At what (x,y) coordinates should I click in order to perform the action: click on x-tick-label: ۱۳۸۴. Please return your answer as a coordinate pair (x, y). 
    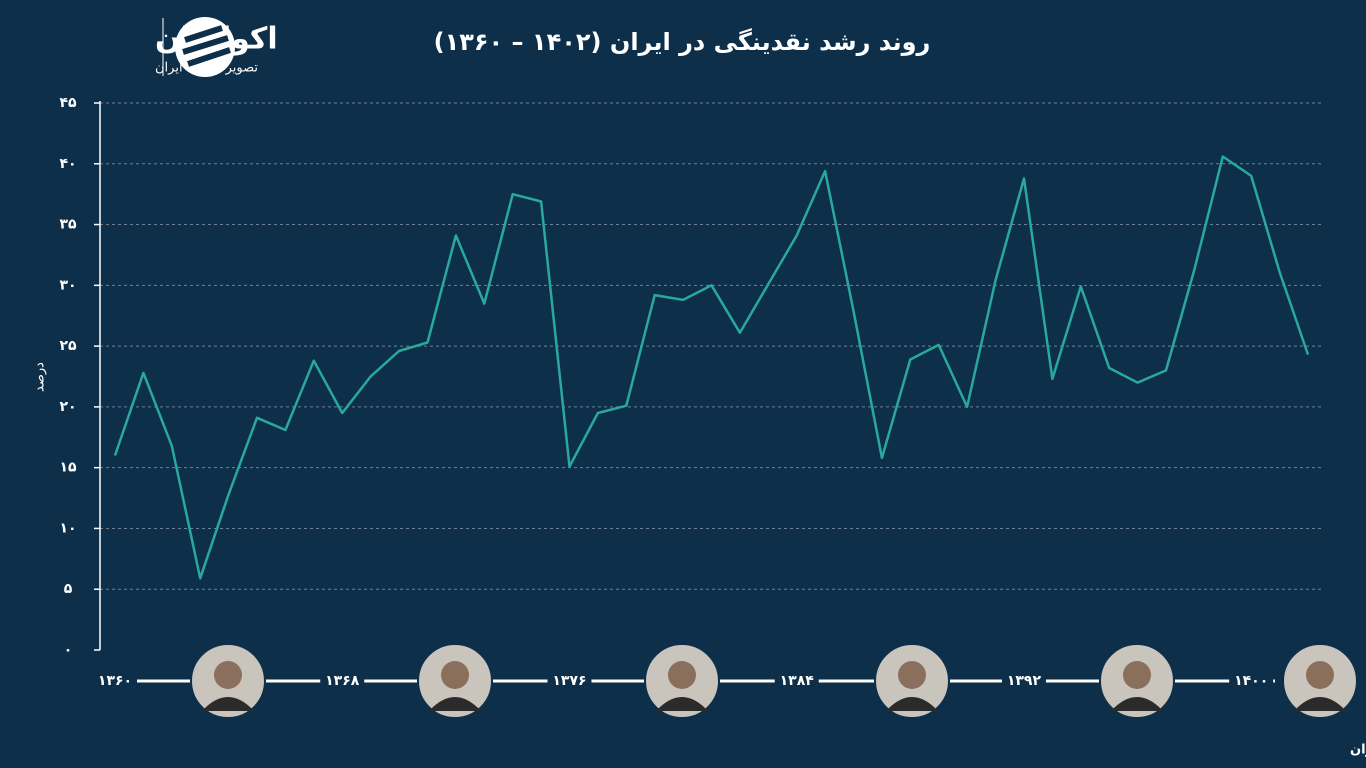
    Looking at the image, I should click on (797, 681).